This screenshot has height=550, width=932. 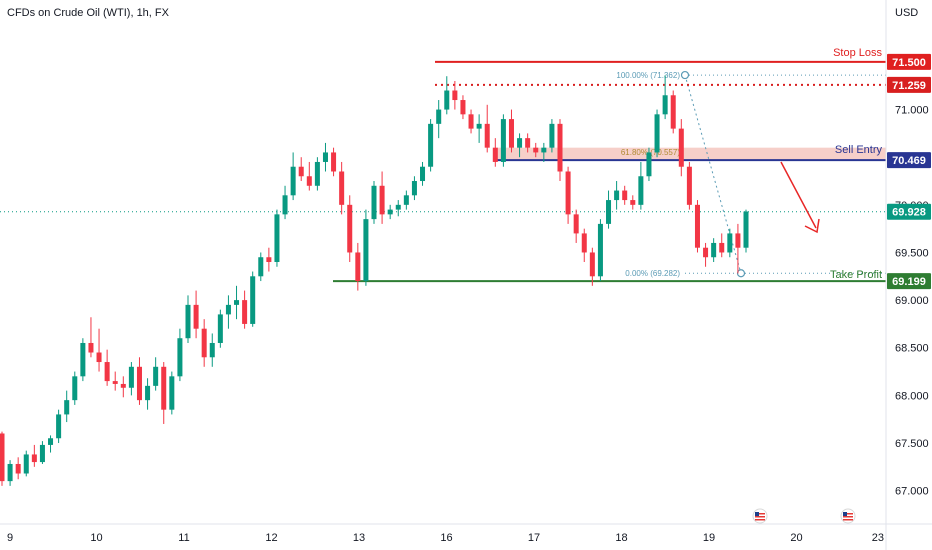 I want to click on fib-handle-bottom, so click(x=741, y=273).